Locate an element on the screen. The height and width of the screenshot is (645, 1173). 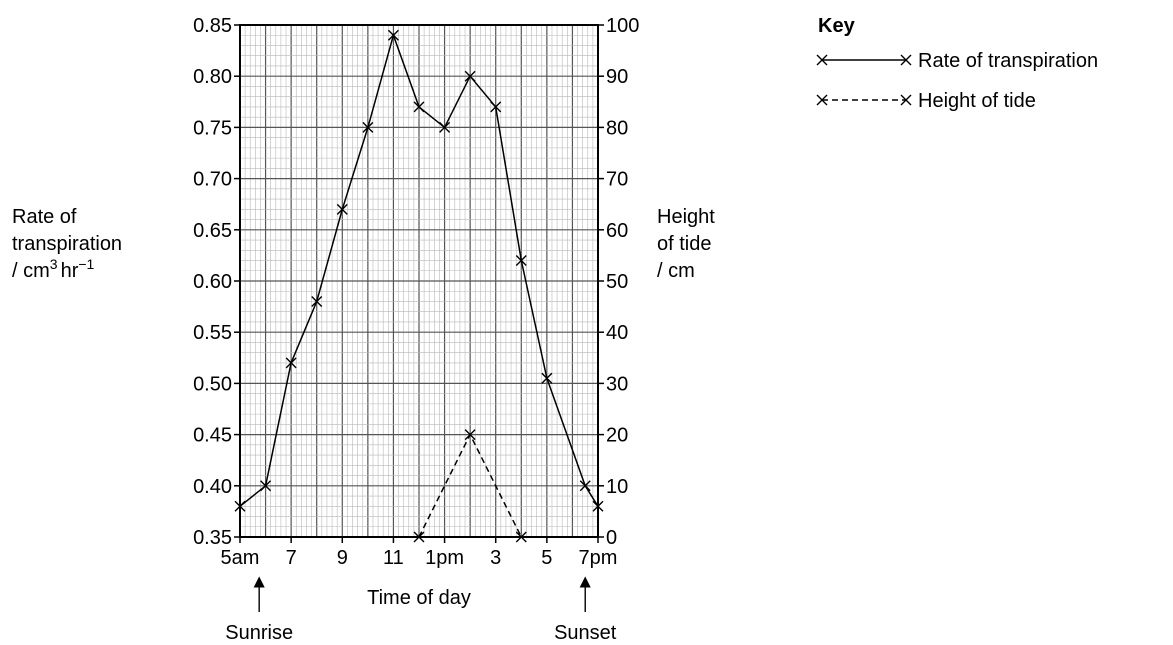
right-tick-label: 90 is located at coordinates (617, 77).